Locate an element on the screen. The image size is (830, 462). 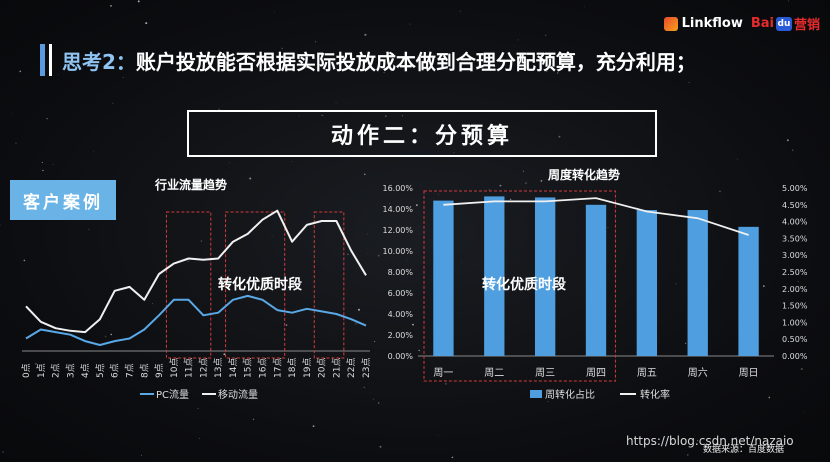
left-x-tick: 20点 is located at coordinates (322, 368).